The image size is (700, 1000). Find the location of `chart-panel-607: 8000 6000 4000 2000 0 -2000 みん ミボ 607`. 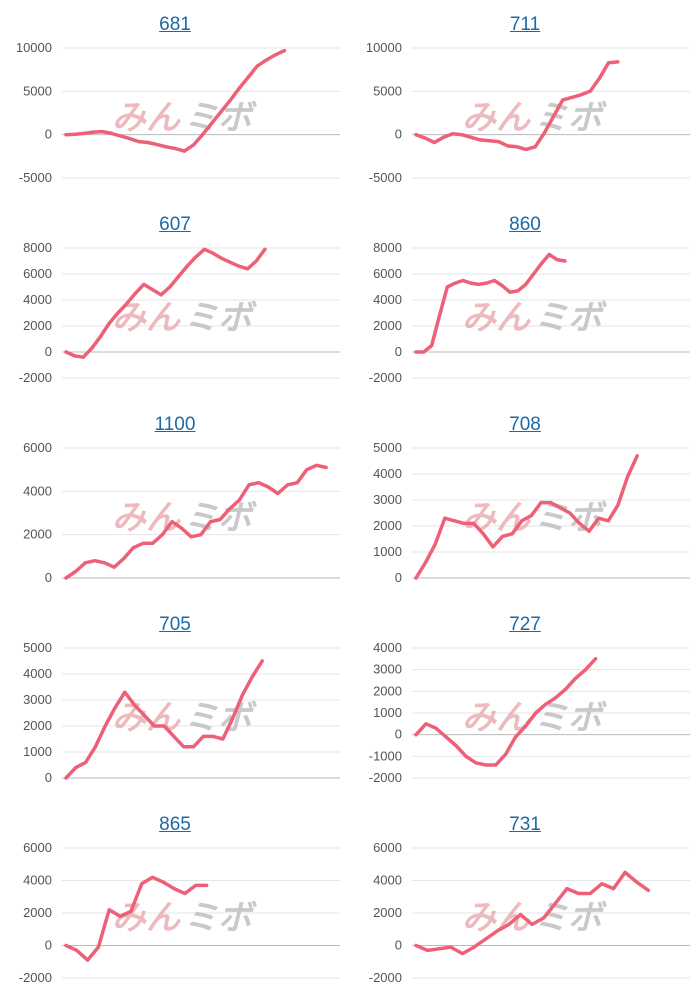

chart-panel-607: 8000 6000 4000 2000 0 -2000 みん ミボ 607 is located at coordinates (175, 300).